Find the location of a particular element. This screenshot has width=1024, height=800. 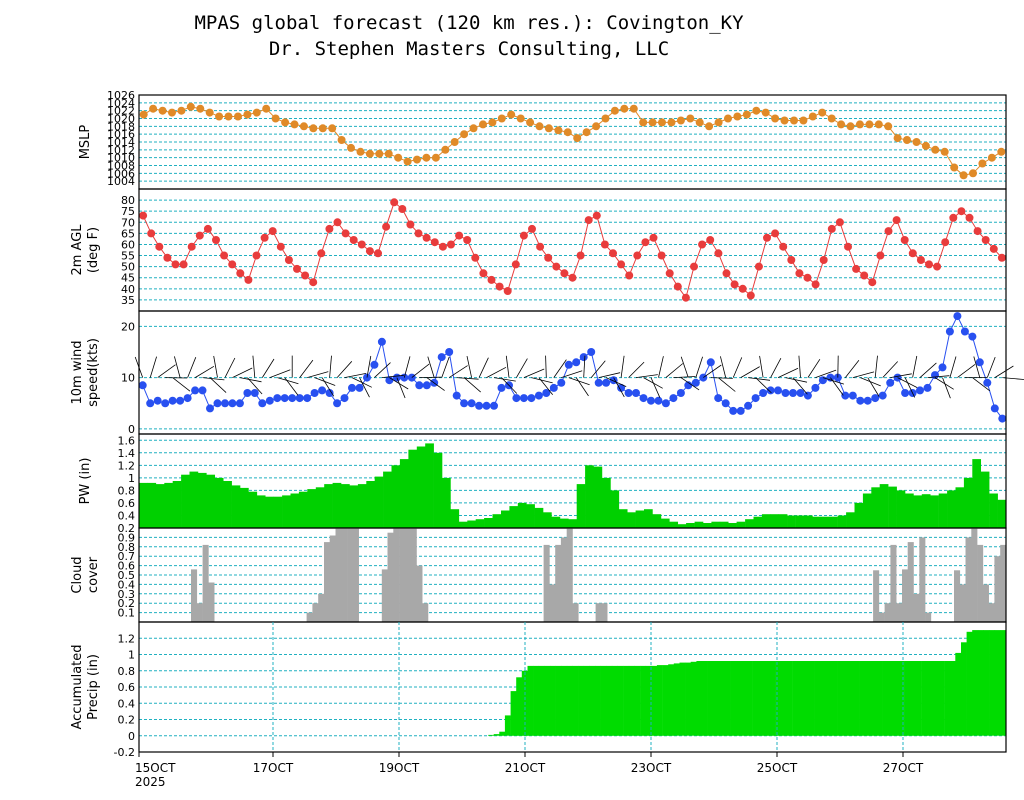

cloud-tick-label: 0.1 is located at coordinates (127, 613).